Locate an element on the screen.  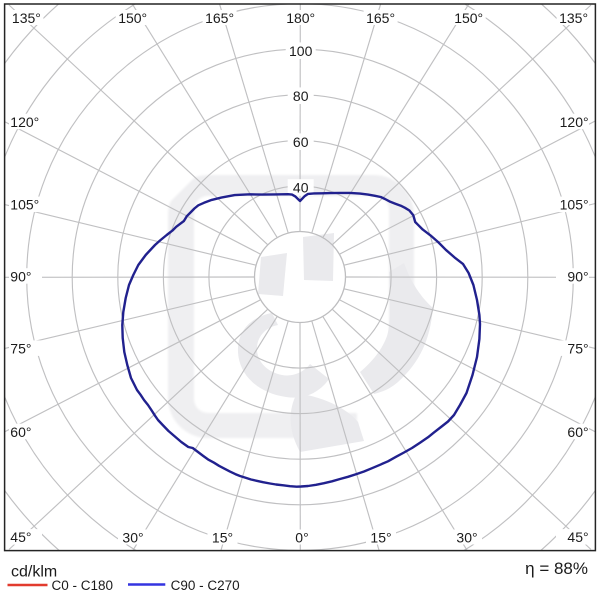
svg-text: η = 88% is located at coordinates (556, 568).